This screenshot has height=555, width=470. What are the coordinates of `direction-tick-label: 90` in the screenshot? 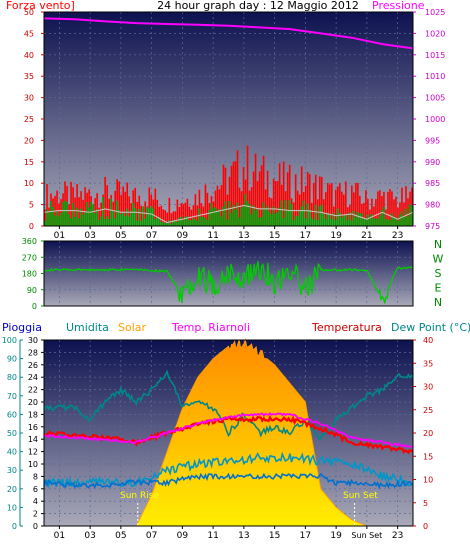 It's located at (32, 290).